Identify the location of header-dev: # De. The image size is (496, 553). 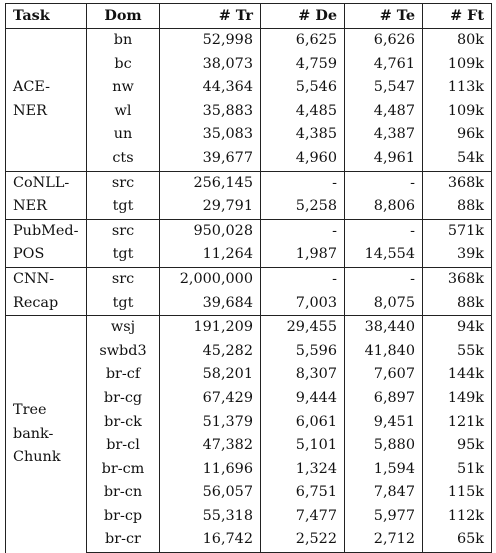
(302, 16).